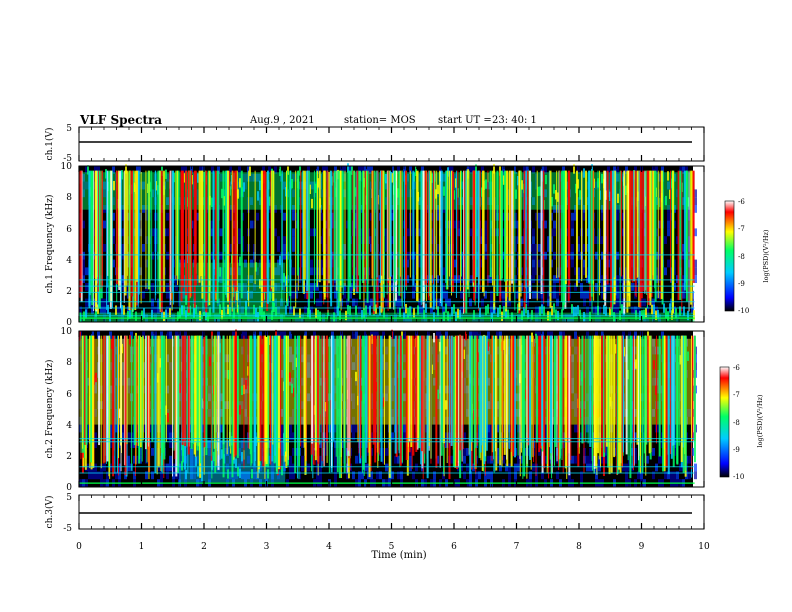 The image size is (792, 612). I want to click on ch1-freq-ytick-4: 4, so click(69, 261).